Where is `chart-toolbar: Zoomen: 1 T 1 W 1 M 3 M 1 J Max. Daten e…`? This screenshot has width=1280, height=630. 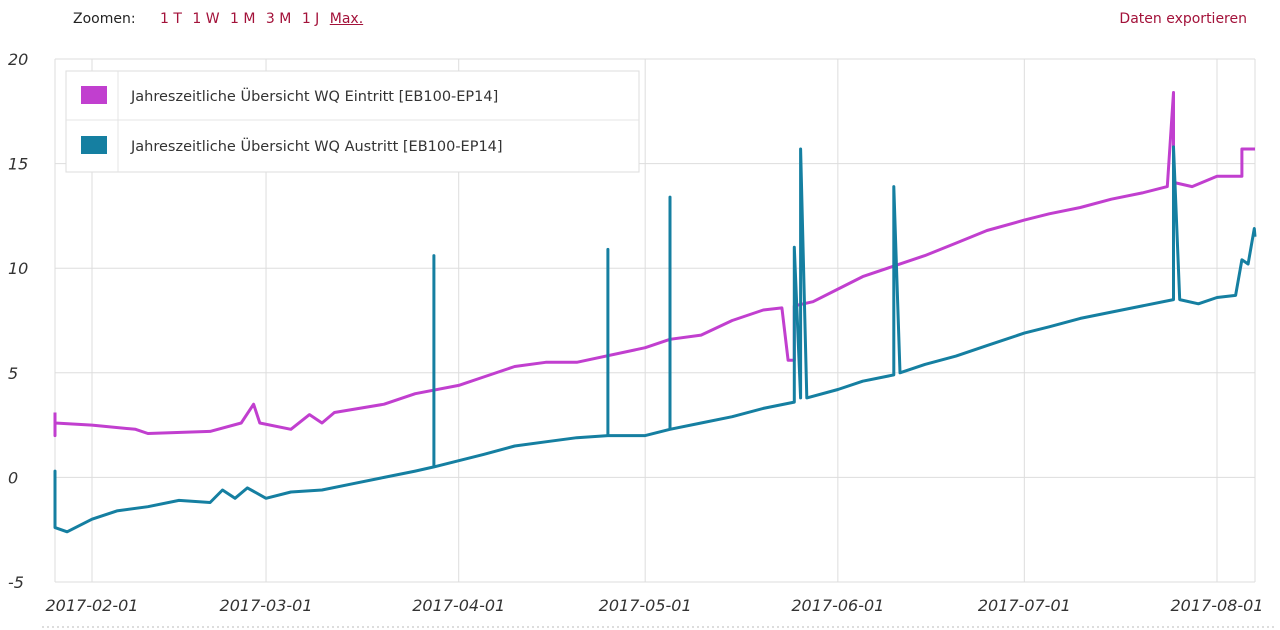
chart-toolbar: Zoomen: 1 T 1 W 1 M 3 M 1 J Max. Daten e… is located at coordinates (640, 20).